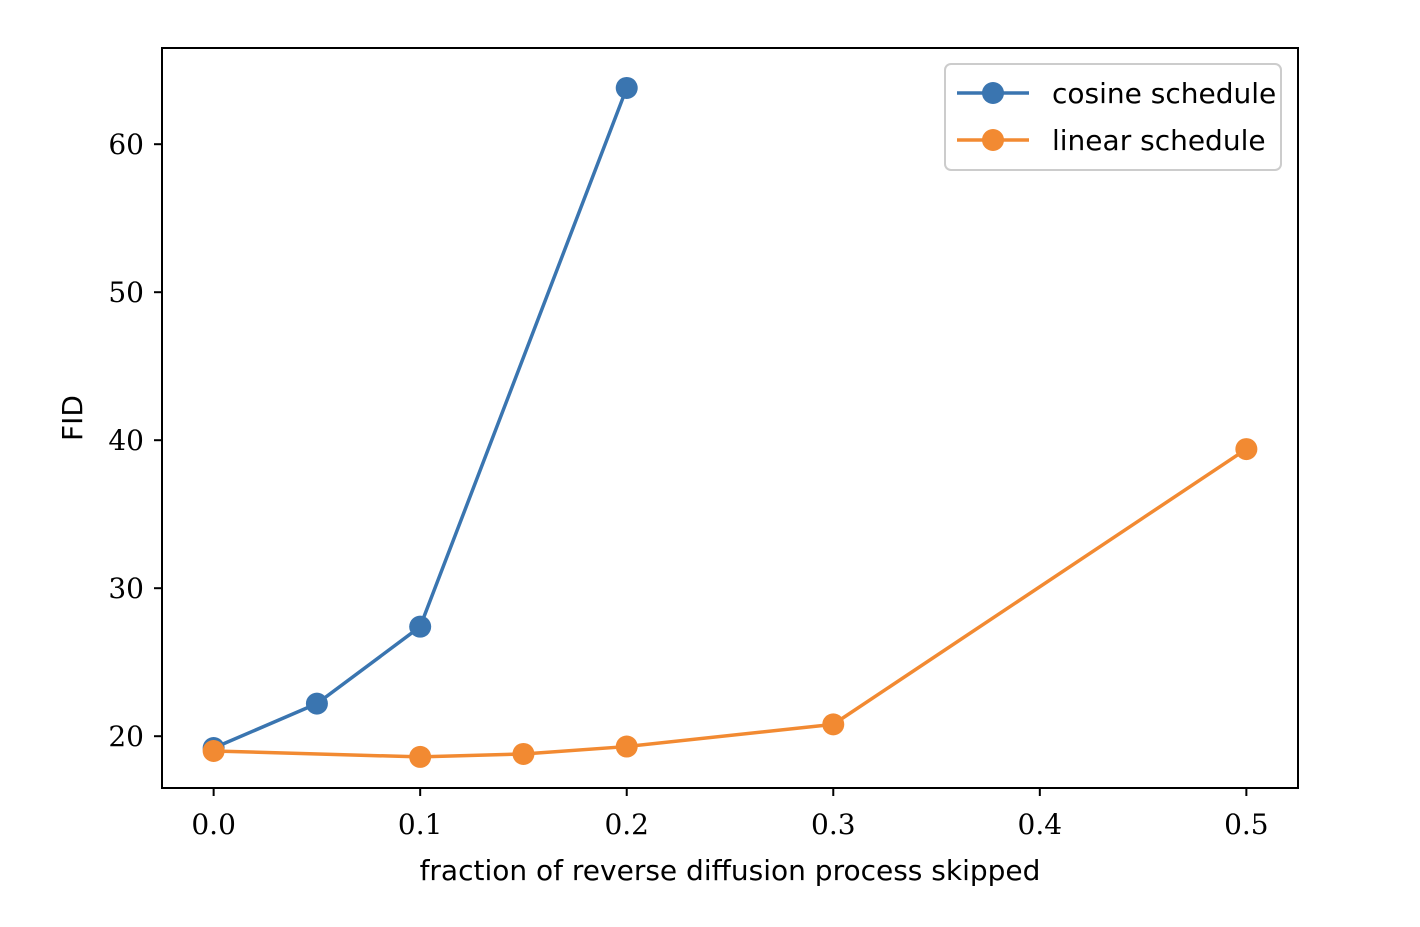 This screenshot has width=1420, height=927. Describe the element at coordinates (1246, 824) in the screenshot. I see `x-tick-label: 0.5` at that location.